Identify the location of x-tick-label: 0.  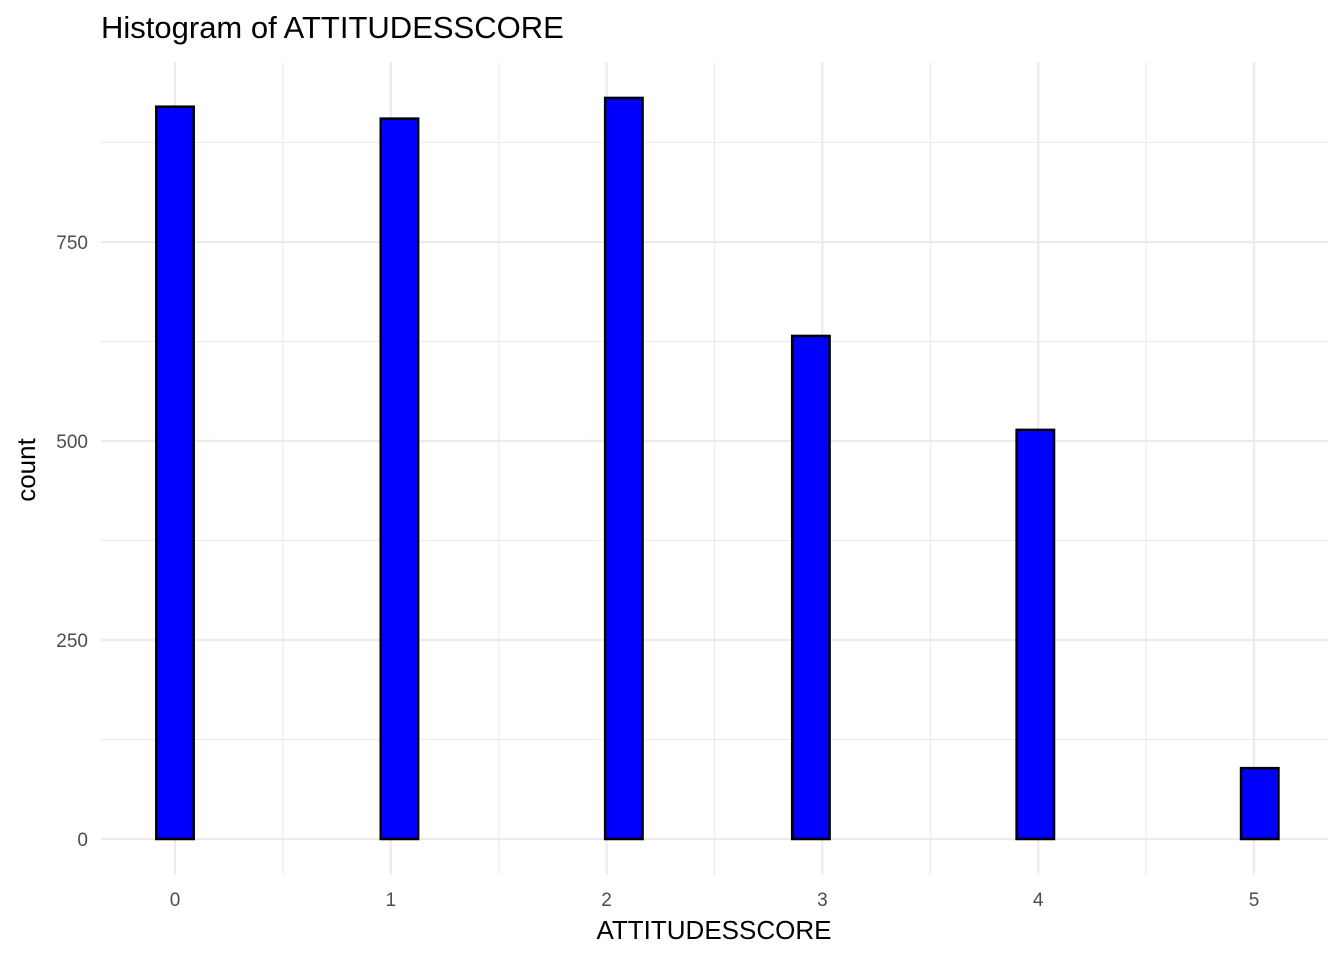
(175, 900).